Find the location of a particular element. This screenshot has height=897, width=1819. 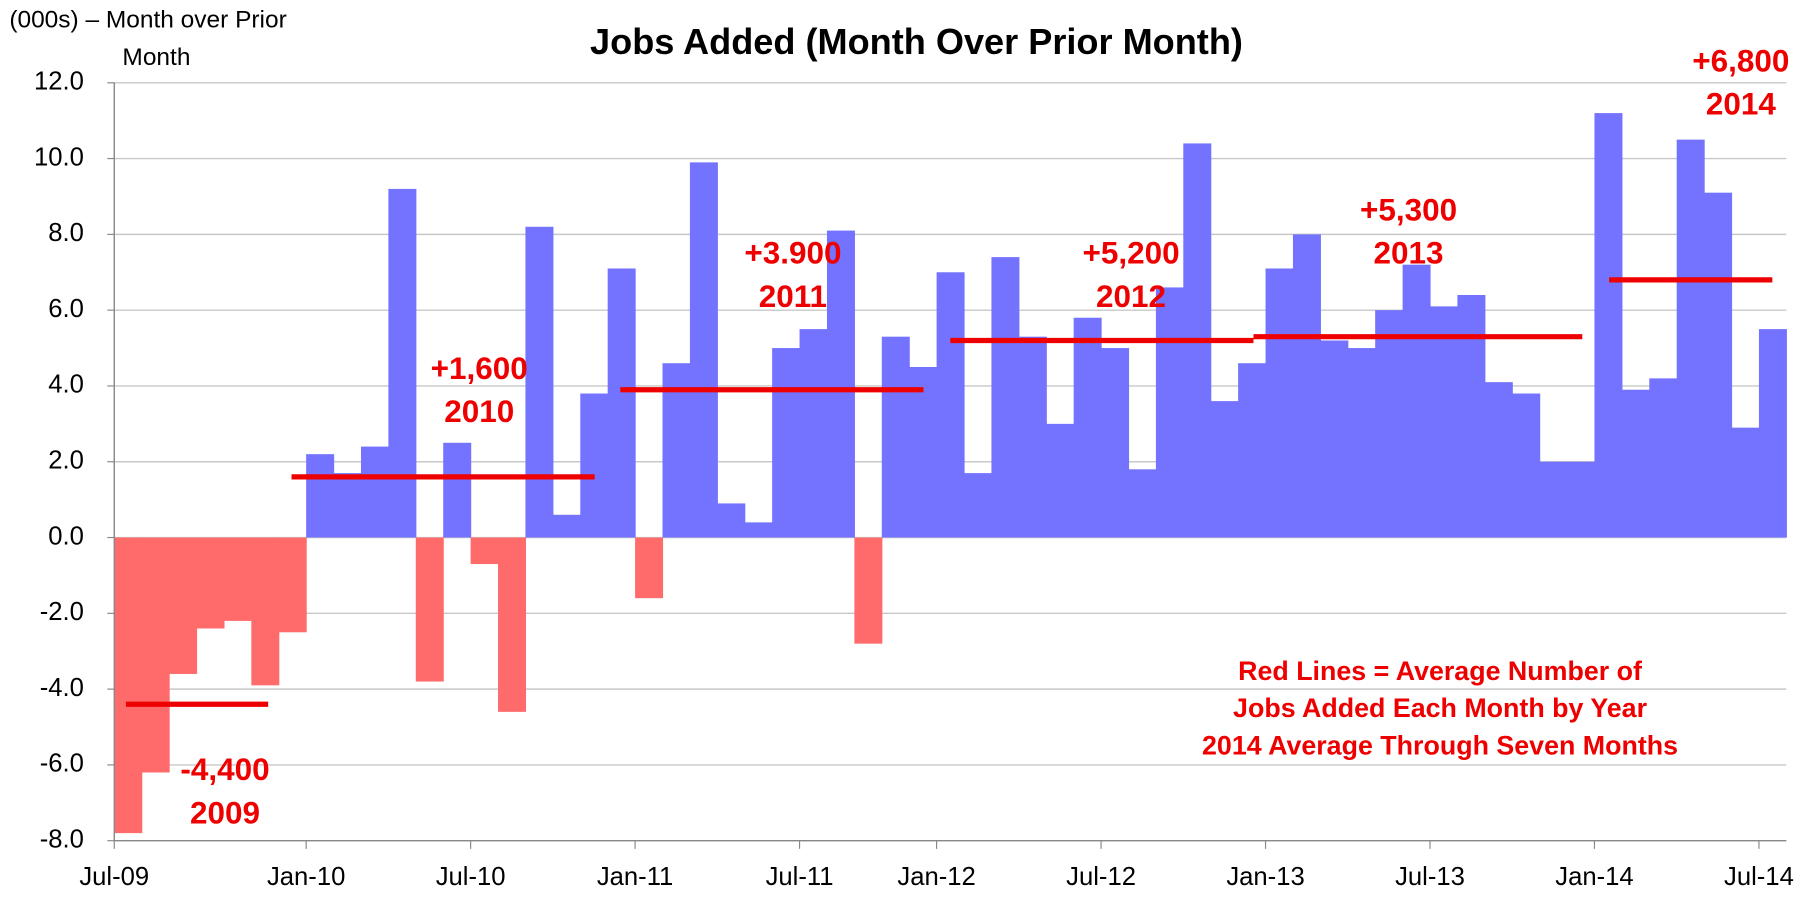

average-year: 2010 is located at coordinates (479, 411).